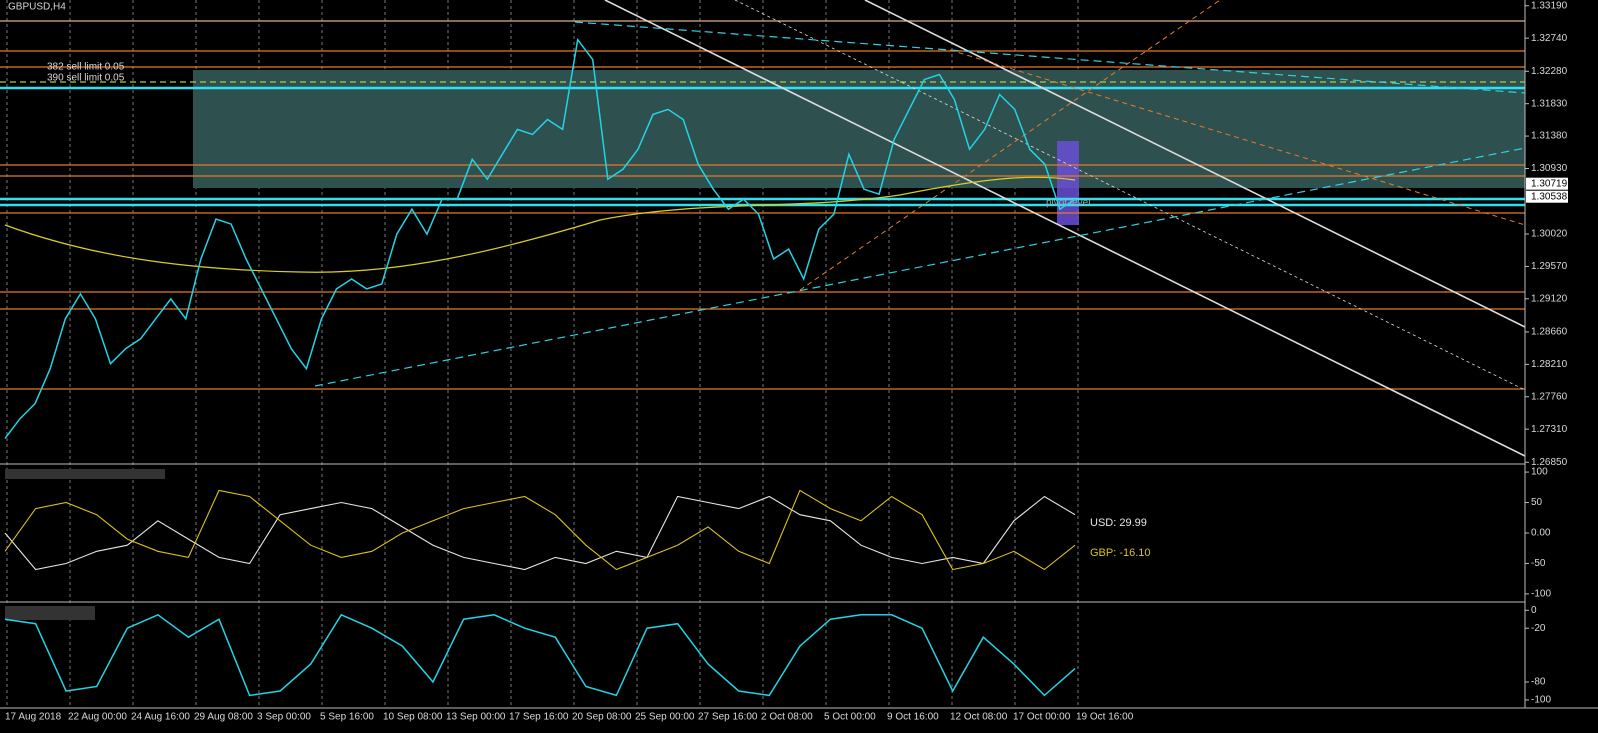  Describe the element at coordinates (1549, 429) in the screenshot. I see `y-tick-label: 1.27310` at that location.